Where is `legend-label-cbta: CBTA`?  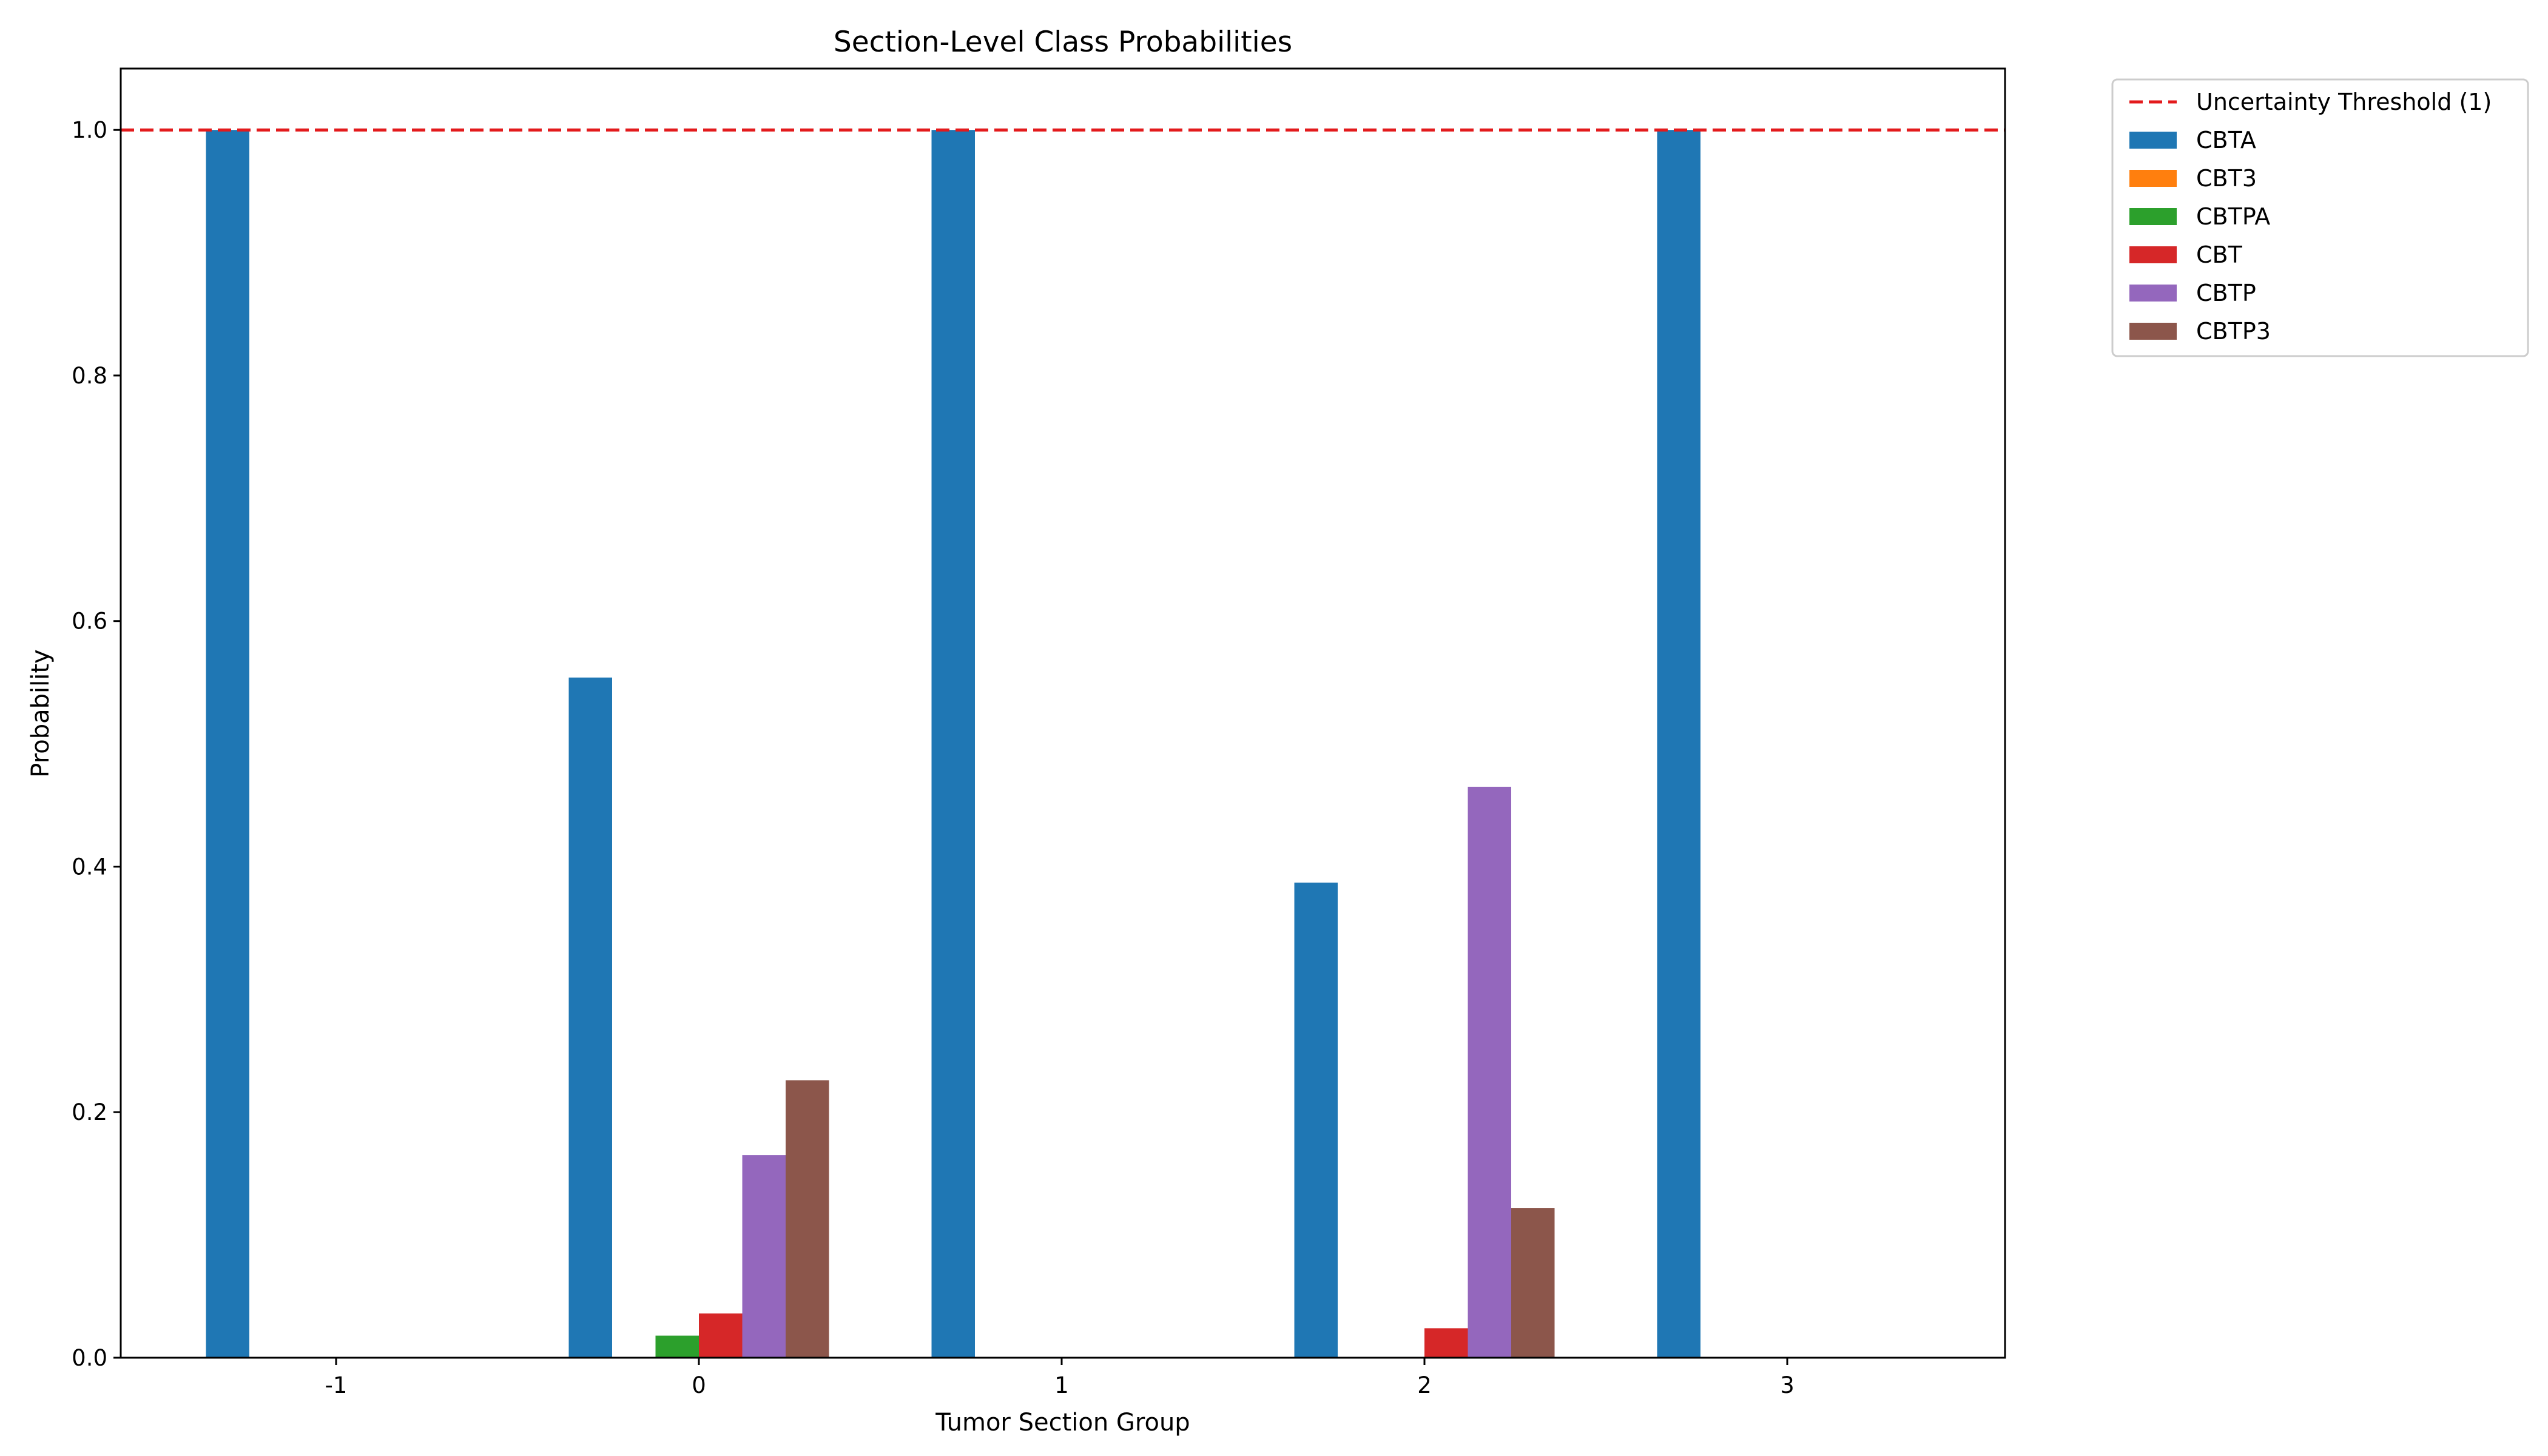
legend-label-cbta: CBTA is located at coordinates (2226, 140).